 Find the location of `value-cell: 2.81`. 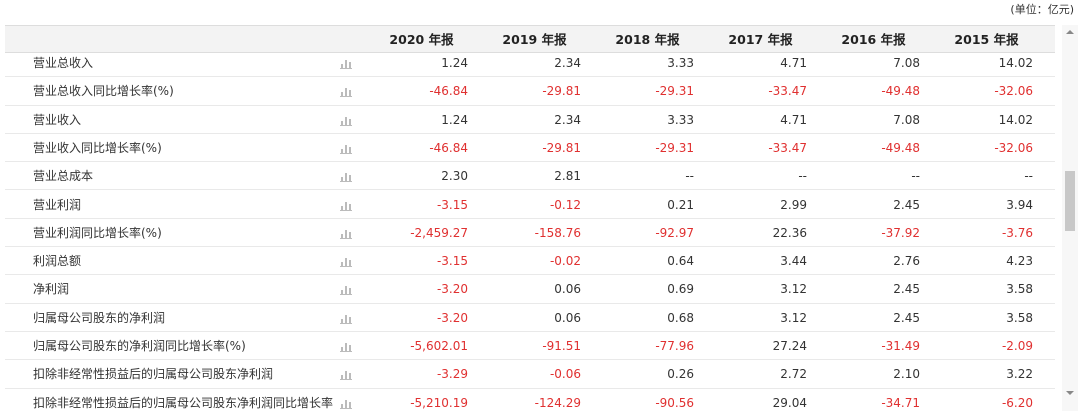

value-cell: 2.81 is located at coordinates (567, 176).